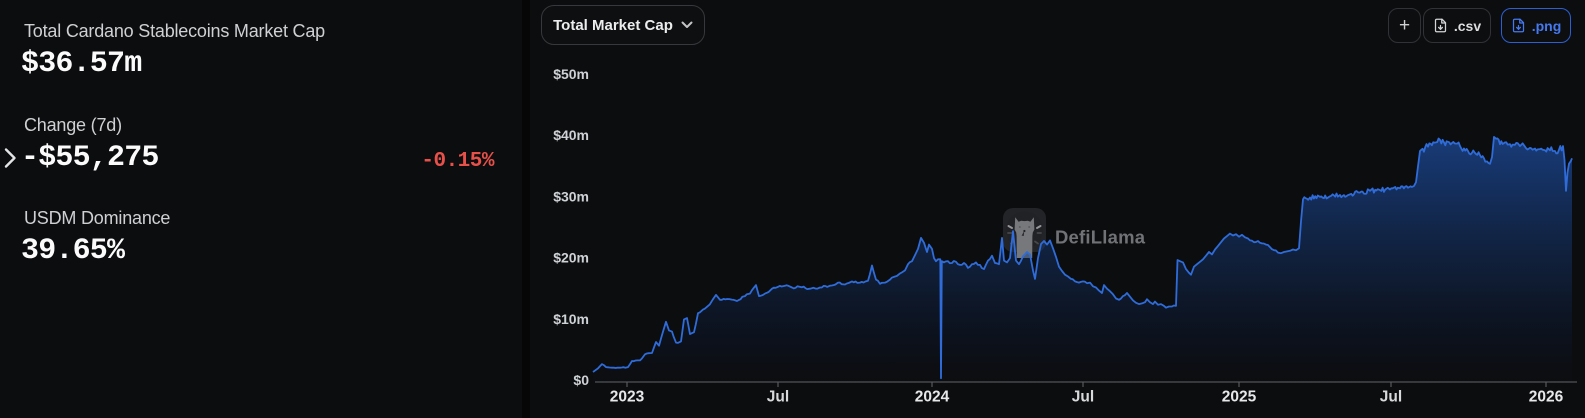 The width and height of the screenshot is (1585, 418). I want to click on svg-text: $0, so click(581, 380).